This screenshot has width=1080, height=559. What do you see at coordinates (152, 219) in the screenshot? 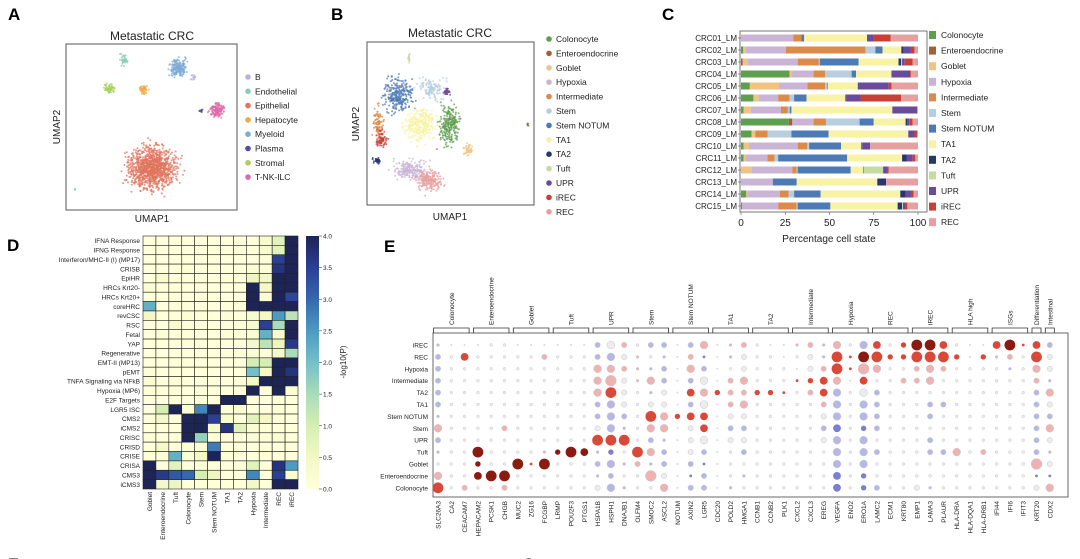
I see `umap-a-xlabel: UMAP1` at bounding box center [152, 219].